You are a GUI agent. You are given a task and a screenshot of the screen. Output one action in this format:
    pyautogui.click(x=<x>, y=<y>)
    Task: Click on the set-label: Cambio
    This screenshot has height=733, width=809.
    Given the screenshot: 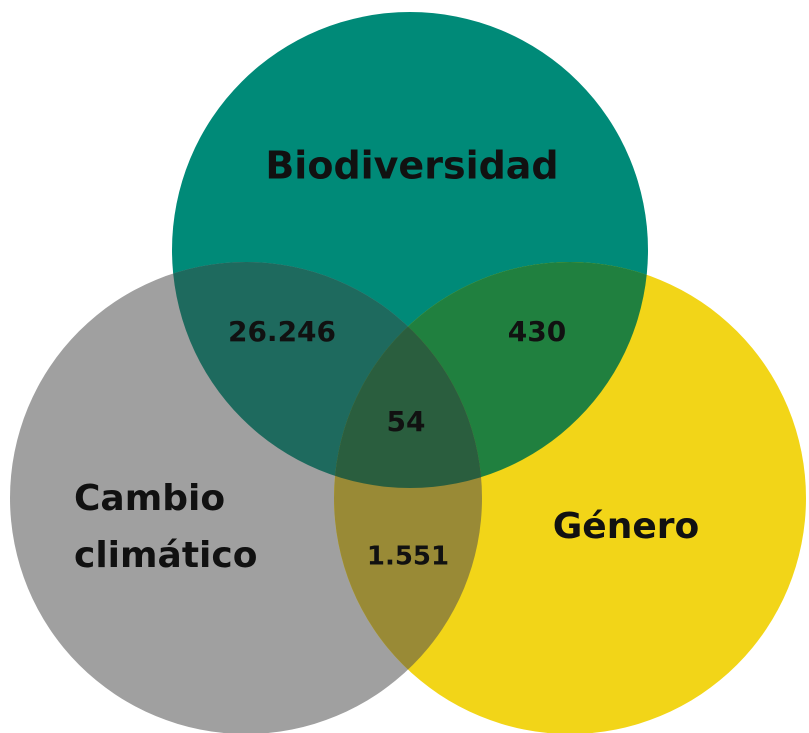 What is the action you would take?
    pyautogui.click(x=149, y=498)
    